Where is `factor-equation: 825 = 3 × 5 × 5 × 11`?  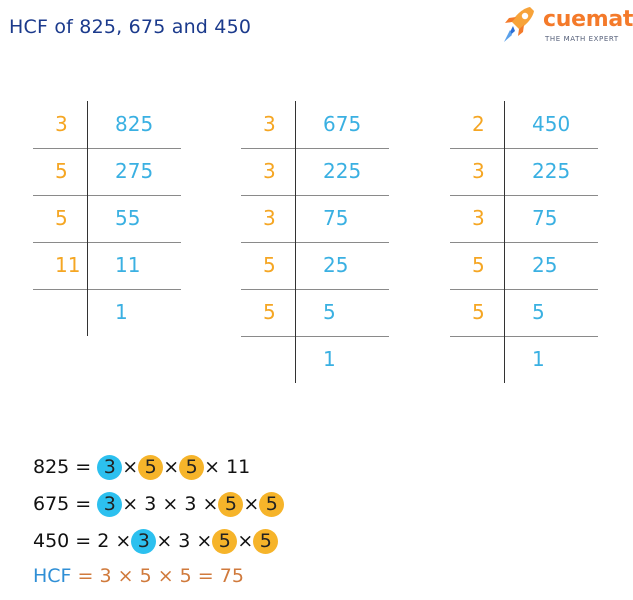 factor-equation: 825 = 3 × 5 × 5 × 11 is located at coordinates (141, 467).